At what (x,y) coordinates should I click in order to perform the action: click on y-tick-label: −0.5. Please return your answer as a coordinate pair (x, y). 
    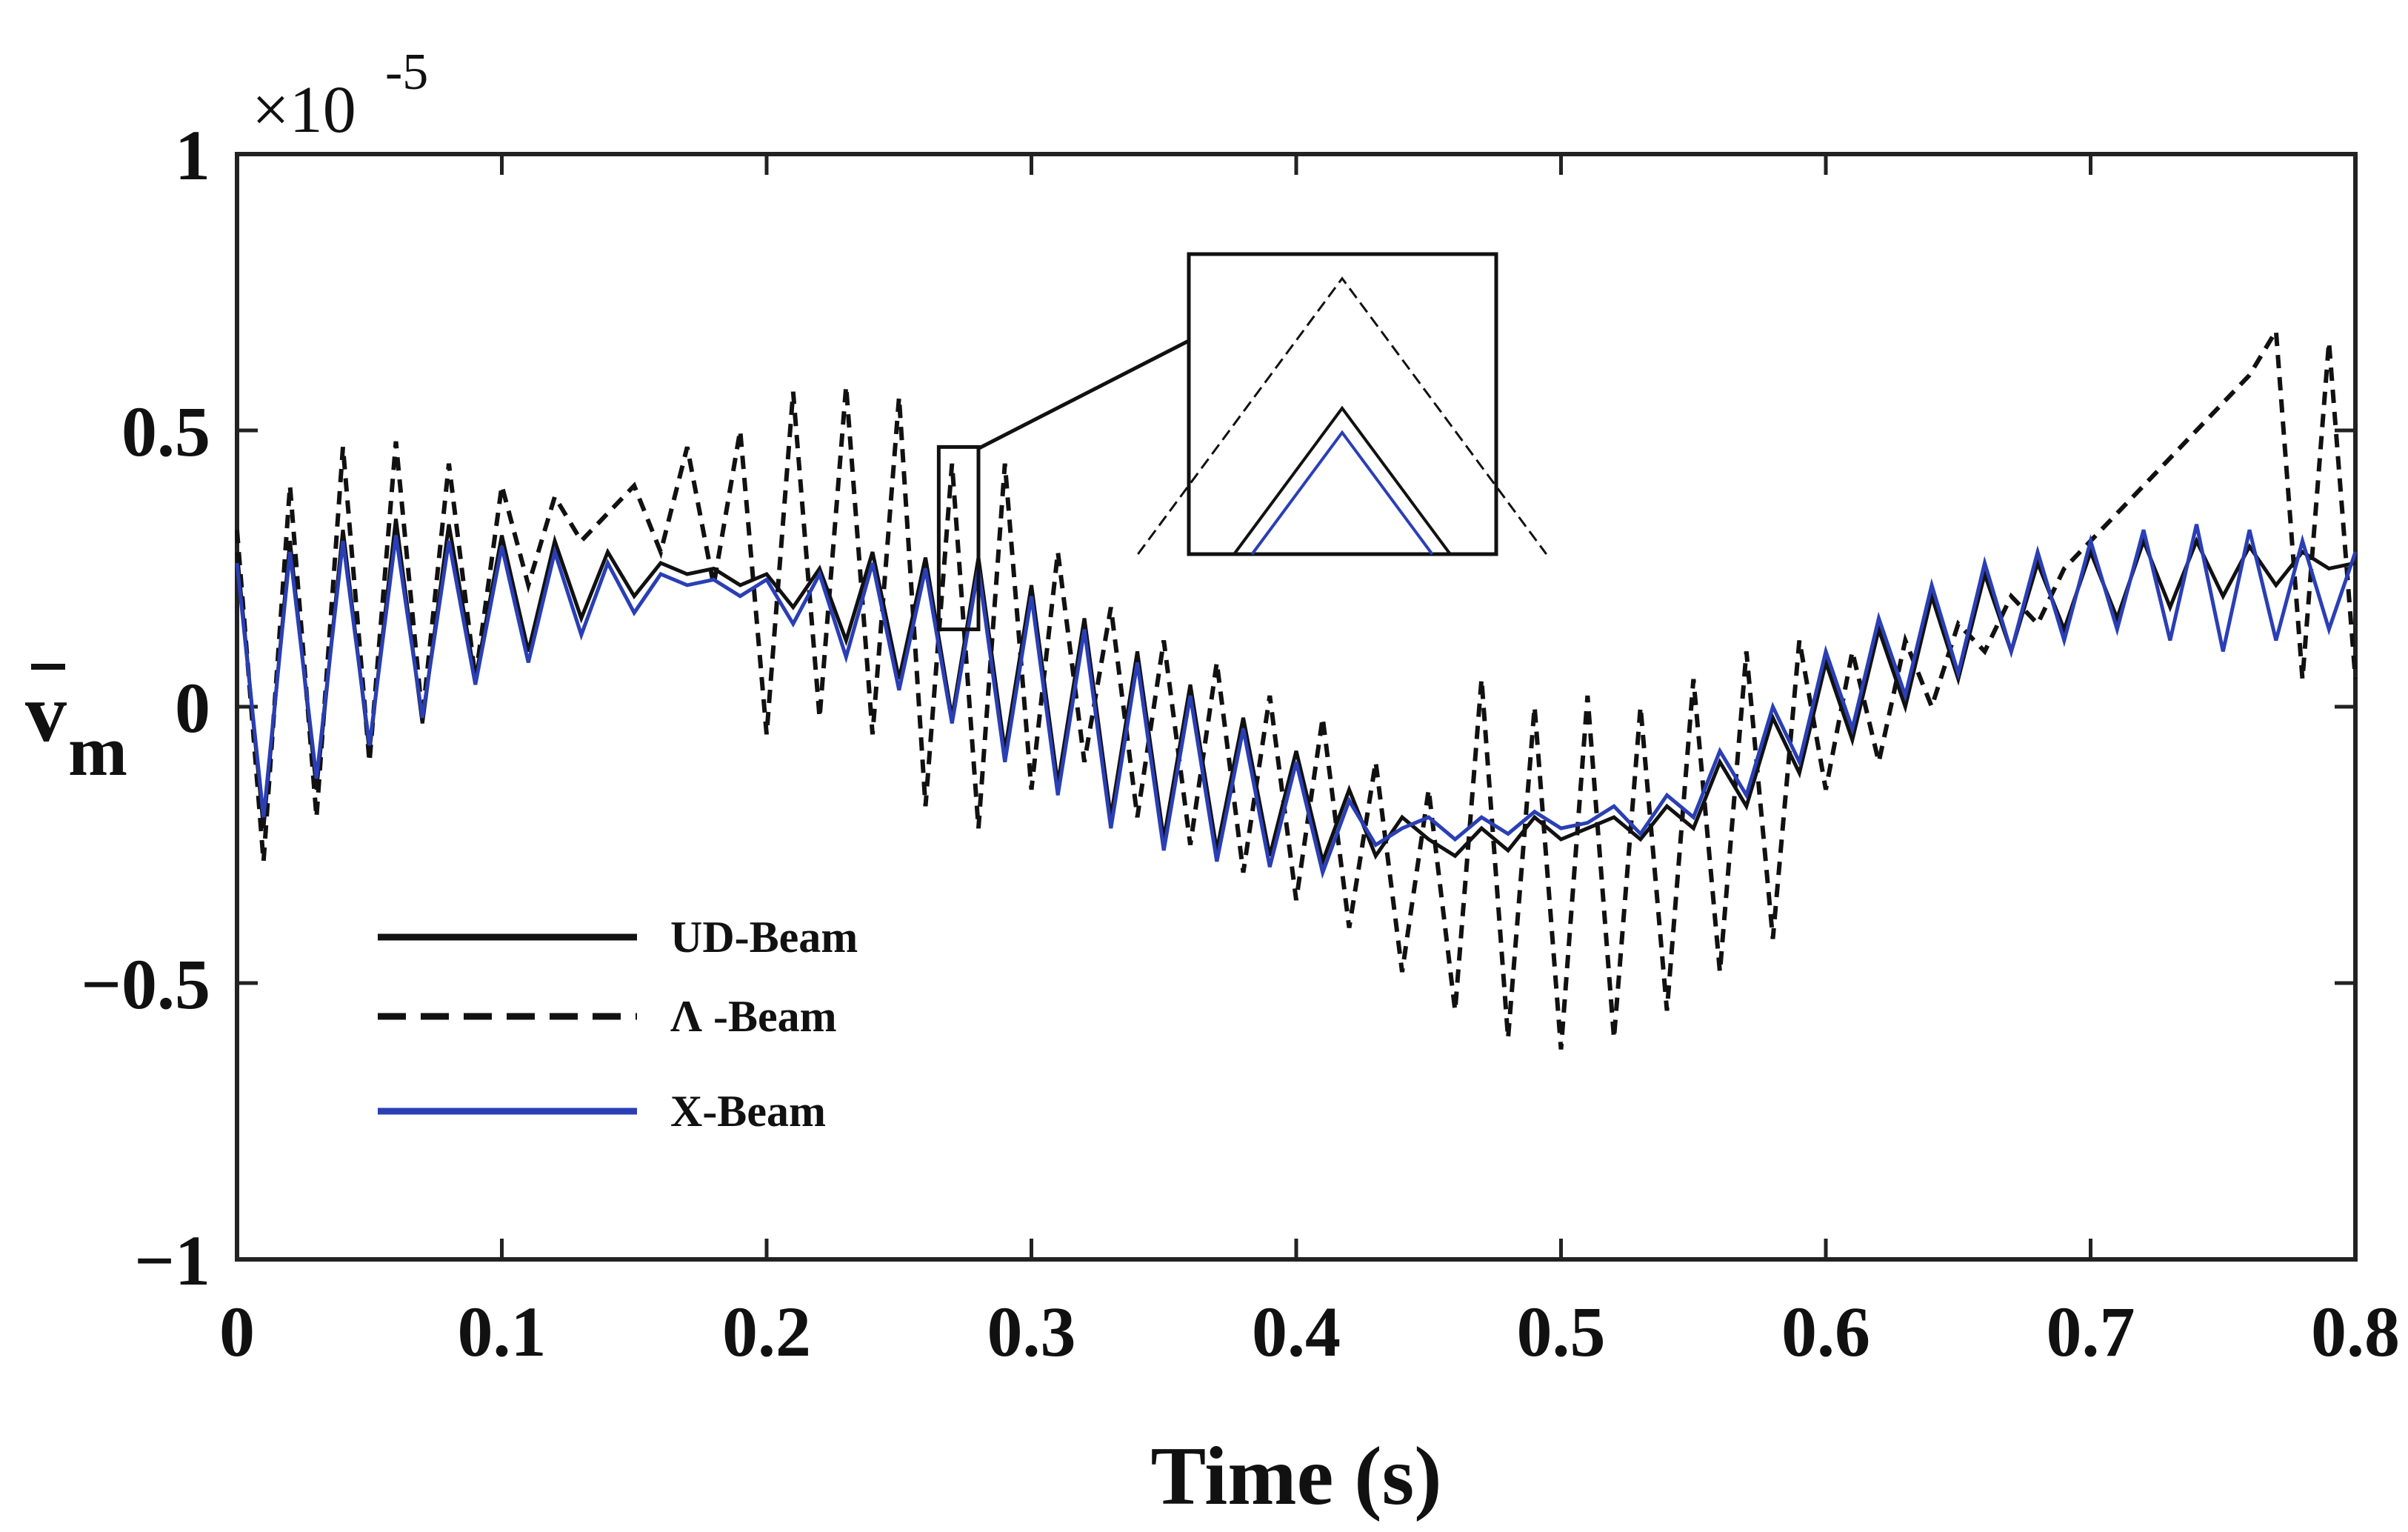
    Looking at the image, I should click on (145, 984).